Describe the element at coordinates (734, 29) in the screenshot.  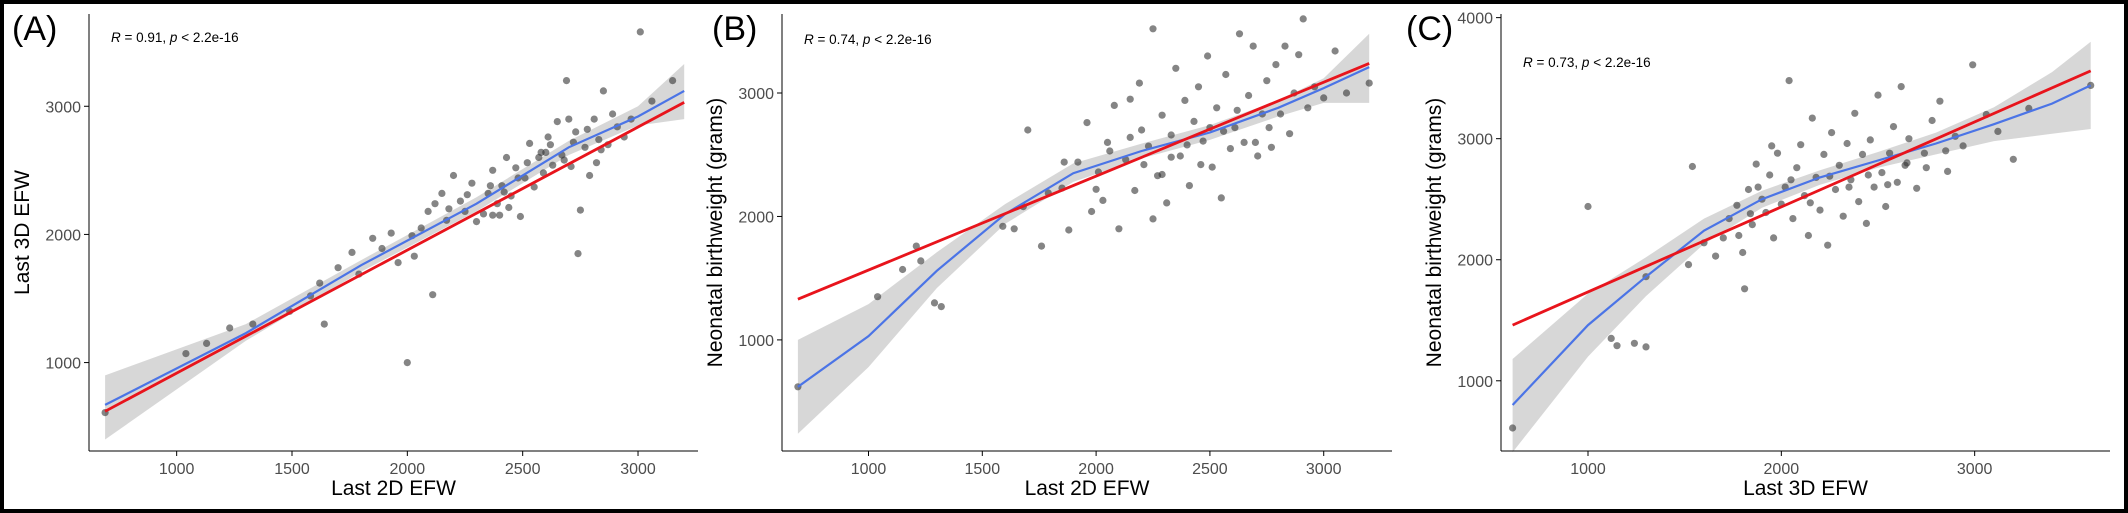
I see `panel-label: (B)` at that location.